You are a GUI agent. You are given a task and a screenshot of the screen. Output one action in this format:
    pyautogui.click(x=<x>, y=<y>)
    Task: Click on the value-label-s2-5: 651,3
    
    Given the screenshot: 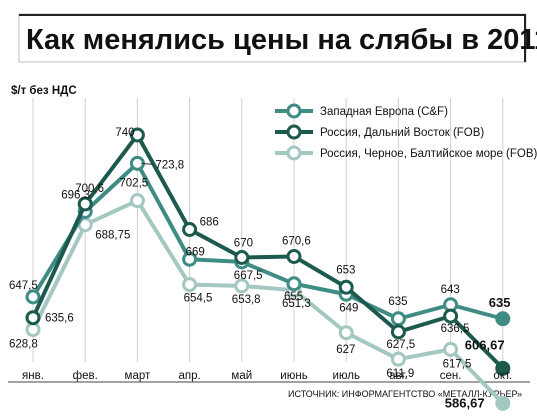 What is the action you would take?
    pyautogui.click(x=296, y=304)
    